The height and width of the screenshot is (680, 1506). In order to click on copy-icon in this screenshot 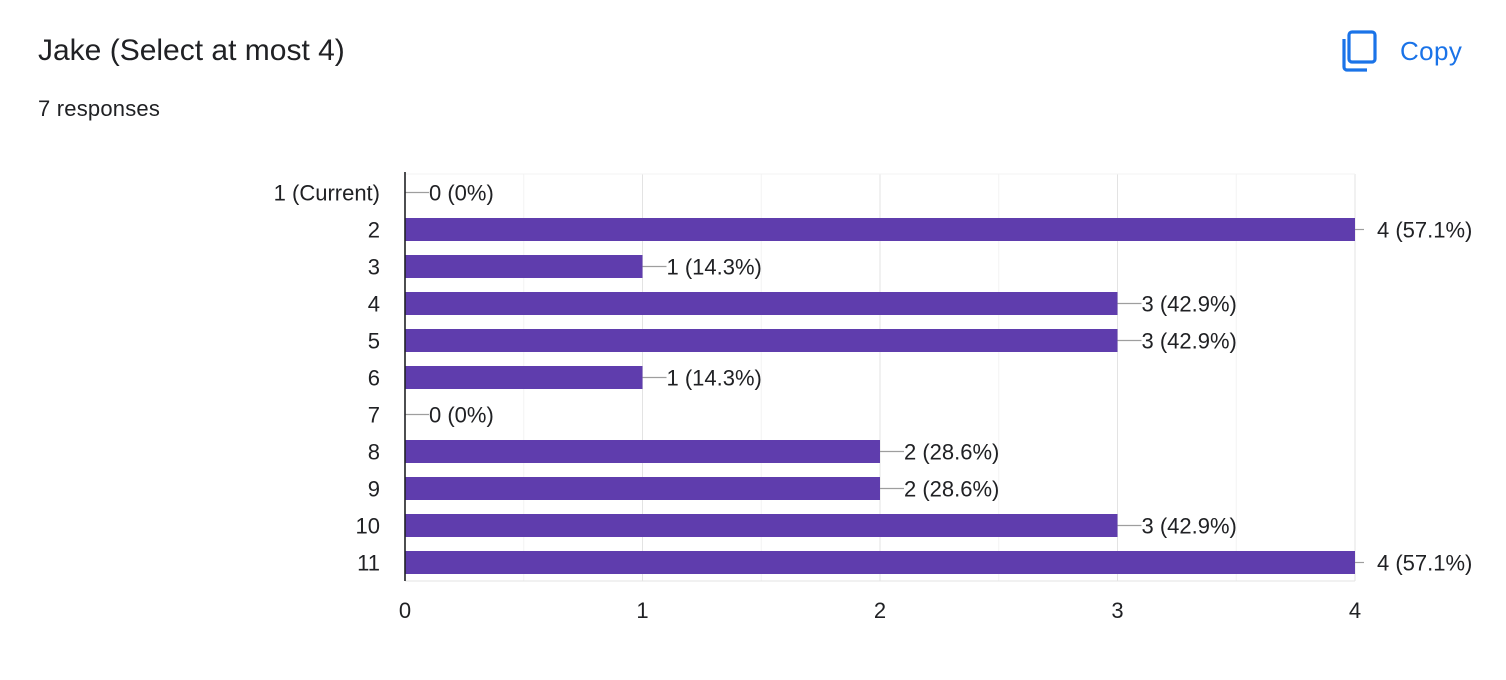, I will do `click(1359, 51)`.